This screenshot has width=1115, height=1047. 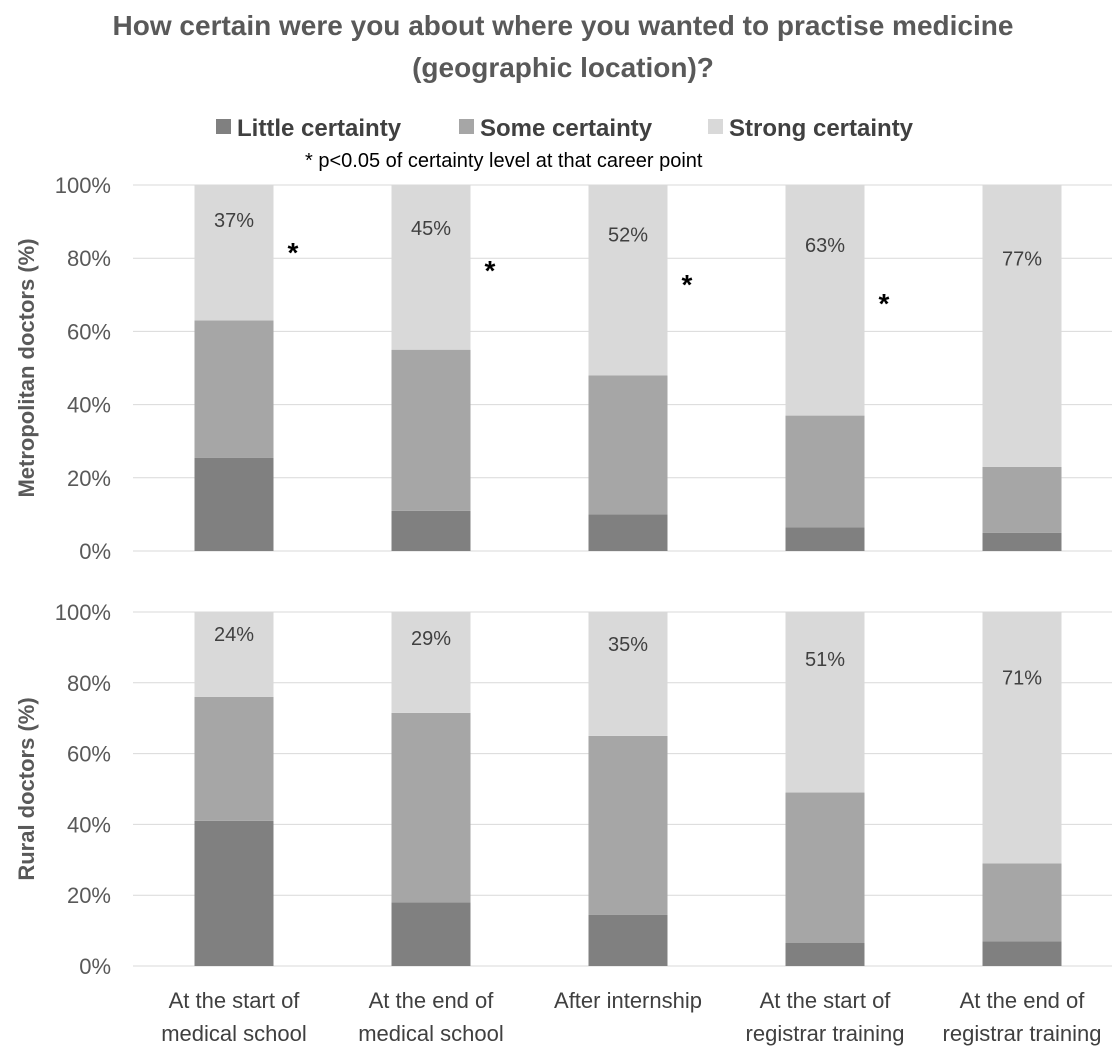 I want to click on category-label-0-line-1: medical school, so click(x=234, y=1033).